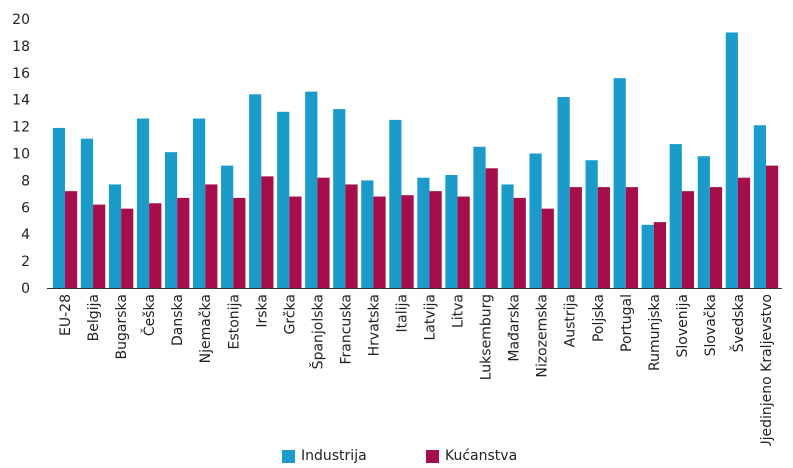 This screenshot has width=793, height=468. What do you see at coordinates (290, 314) in the screenshot?
I see `x-category-label: Grčka` at bounding box center [290, 314].